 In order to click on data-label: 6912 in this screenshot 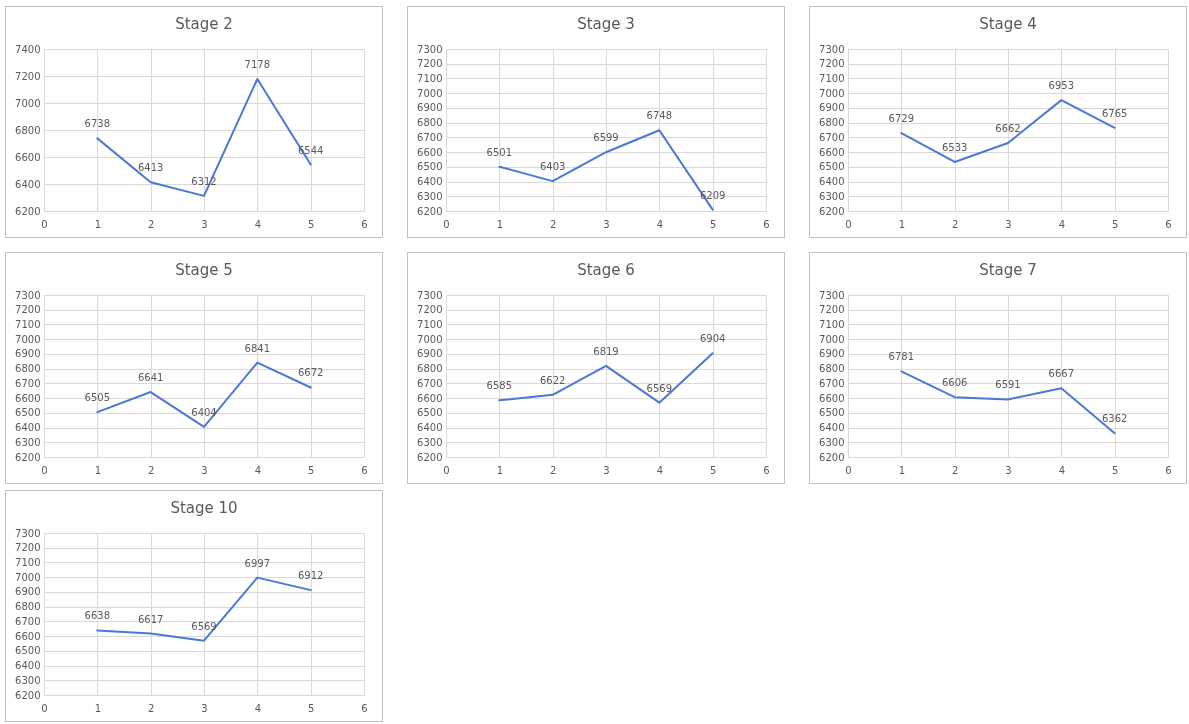, I will do `click(310, 576)`.